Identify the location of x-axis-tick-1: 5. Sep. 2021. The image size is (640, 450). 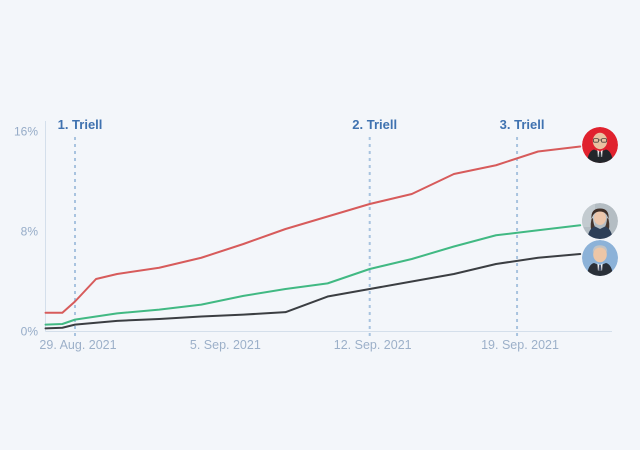
(225, 345).